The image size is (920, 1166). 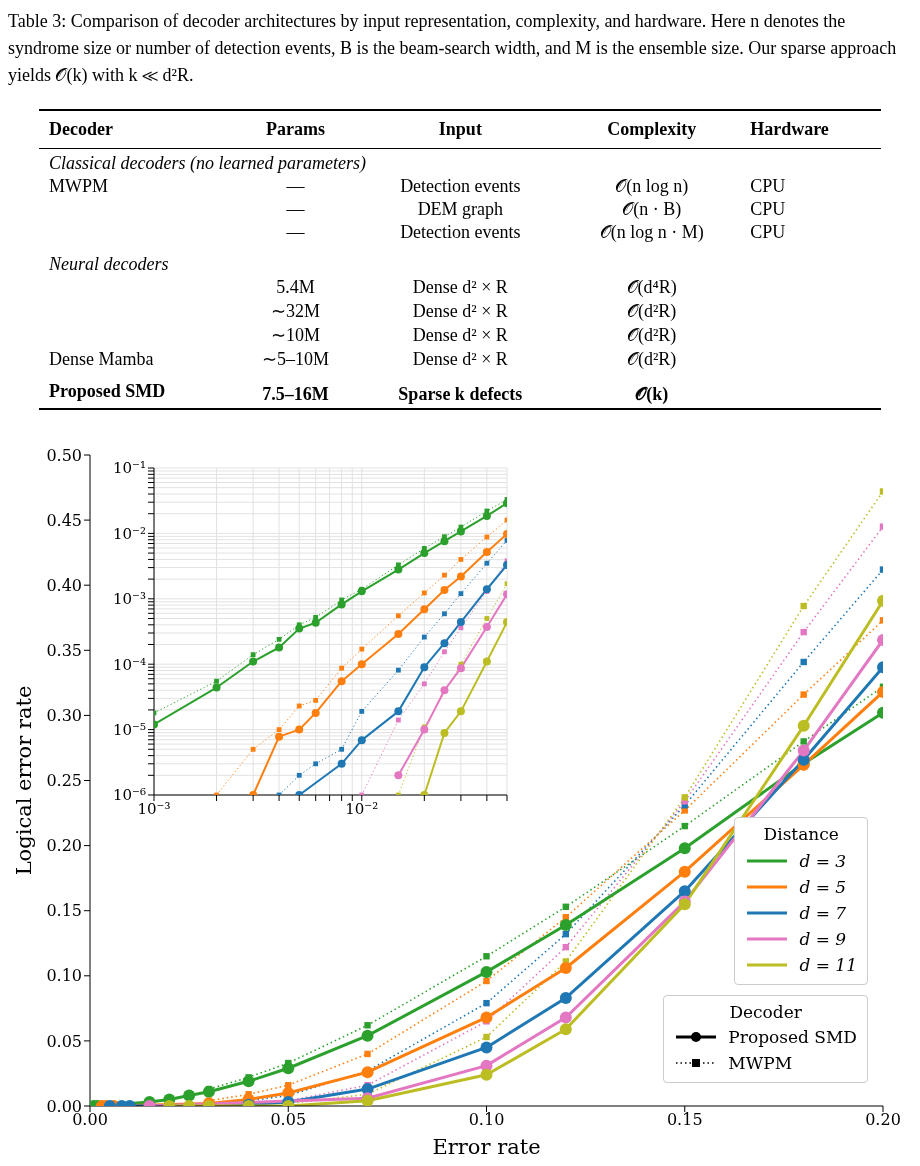 I want to click on y-axis-title: Logical error rate, so click(x=24, y=780).